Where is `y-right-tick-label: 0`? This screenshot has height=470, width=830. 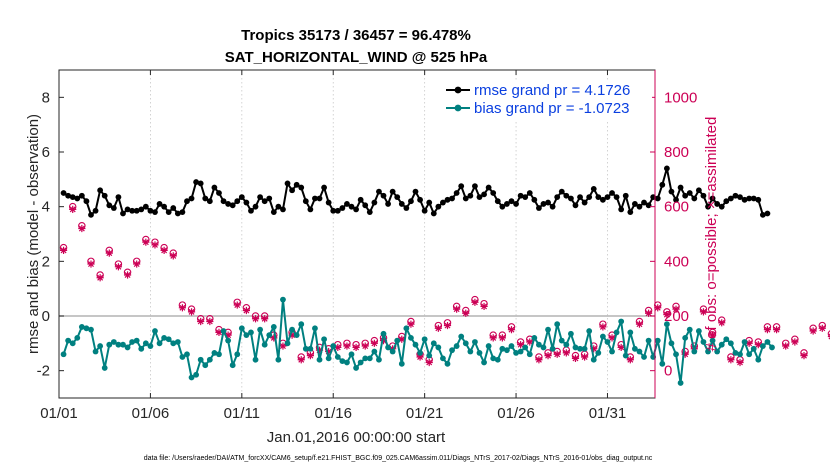
y-right-tick-label: 0 is located at coordinates (668, 371).